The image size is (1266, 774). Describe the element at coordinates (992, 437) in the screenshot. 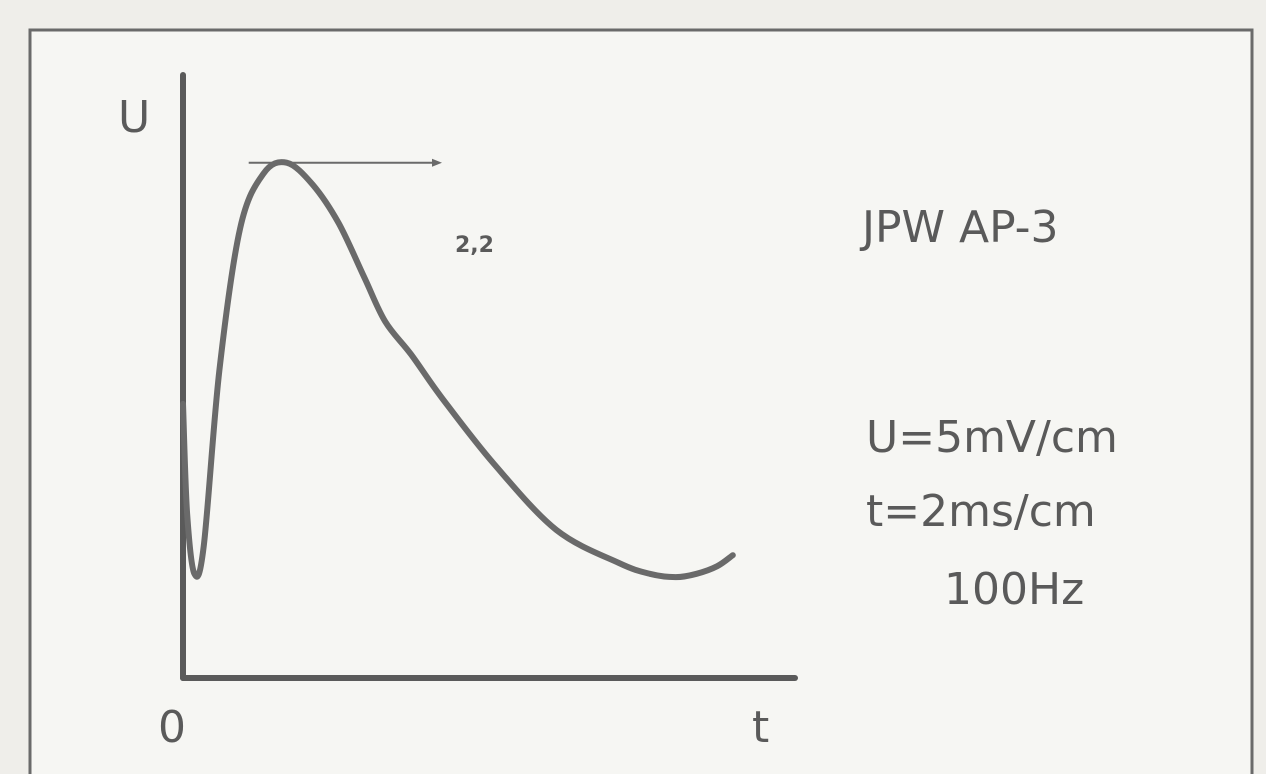

I see `settings-voltage: U=5mV/cm` at that location.